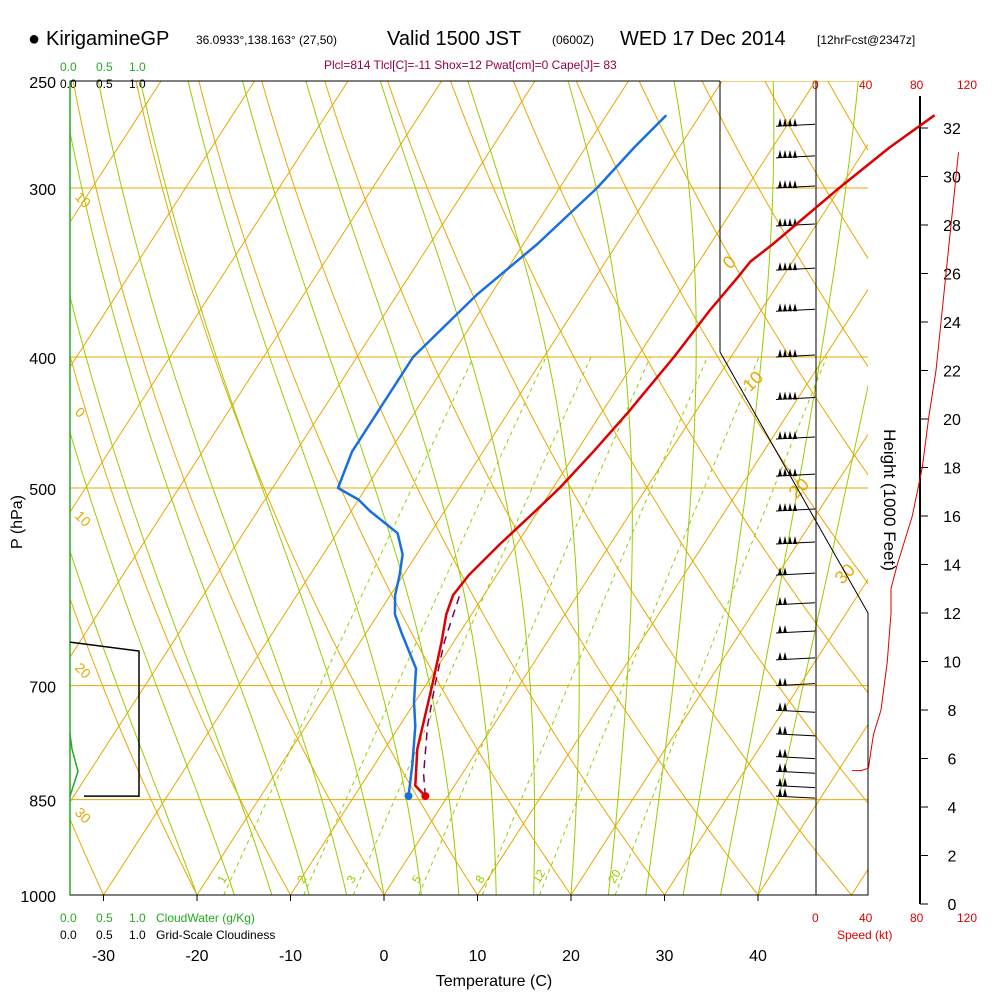 The height and width of the screenshot is (1000, 1000). Describe the element at coordinates (68, 918) in the screenshot. I see `cloudwater-tick-bottom-0: 0.0` at that location.